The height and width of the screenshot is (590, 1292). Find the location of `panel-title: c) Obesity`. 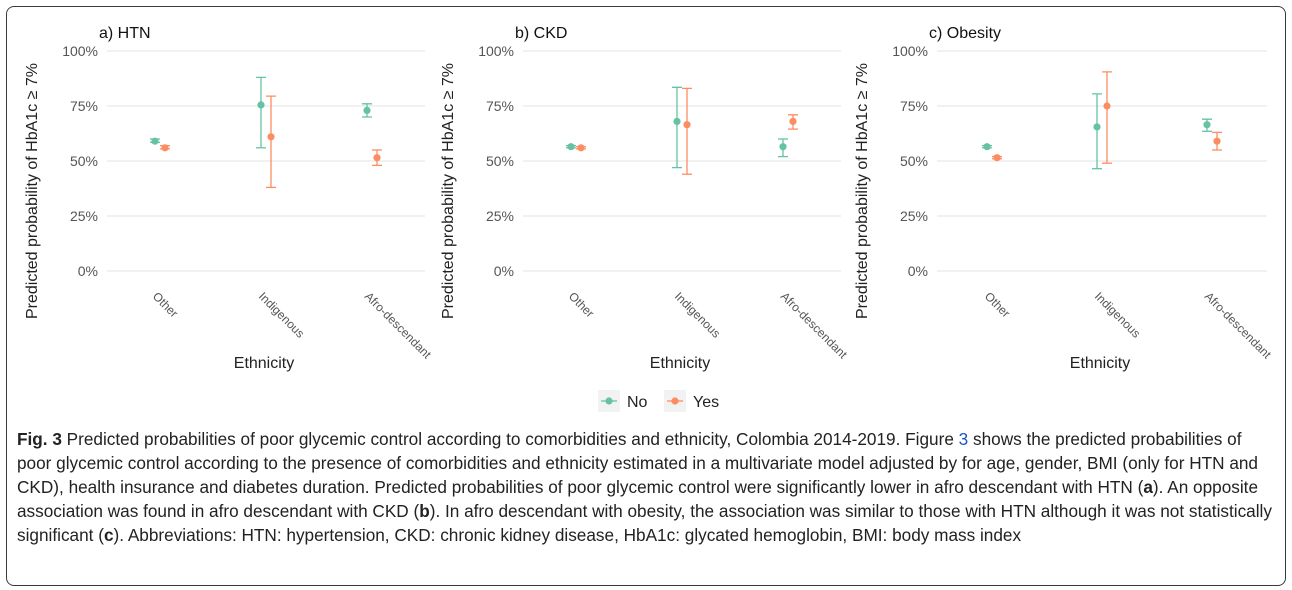

panel-title: c) Obesity is located at coordinates (965, 33).